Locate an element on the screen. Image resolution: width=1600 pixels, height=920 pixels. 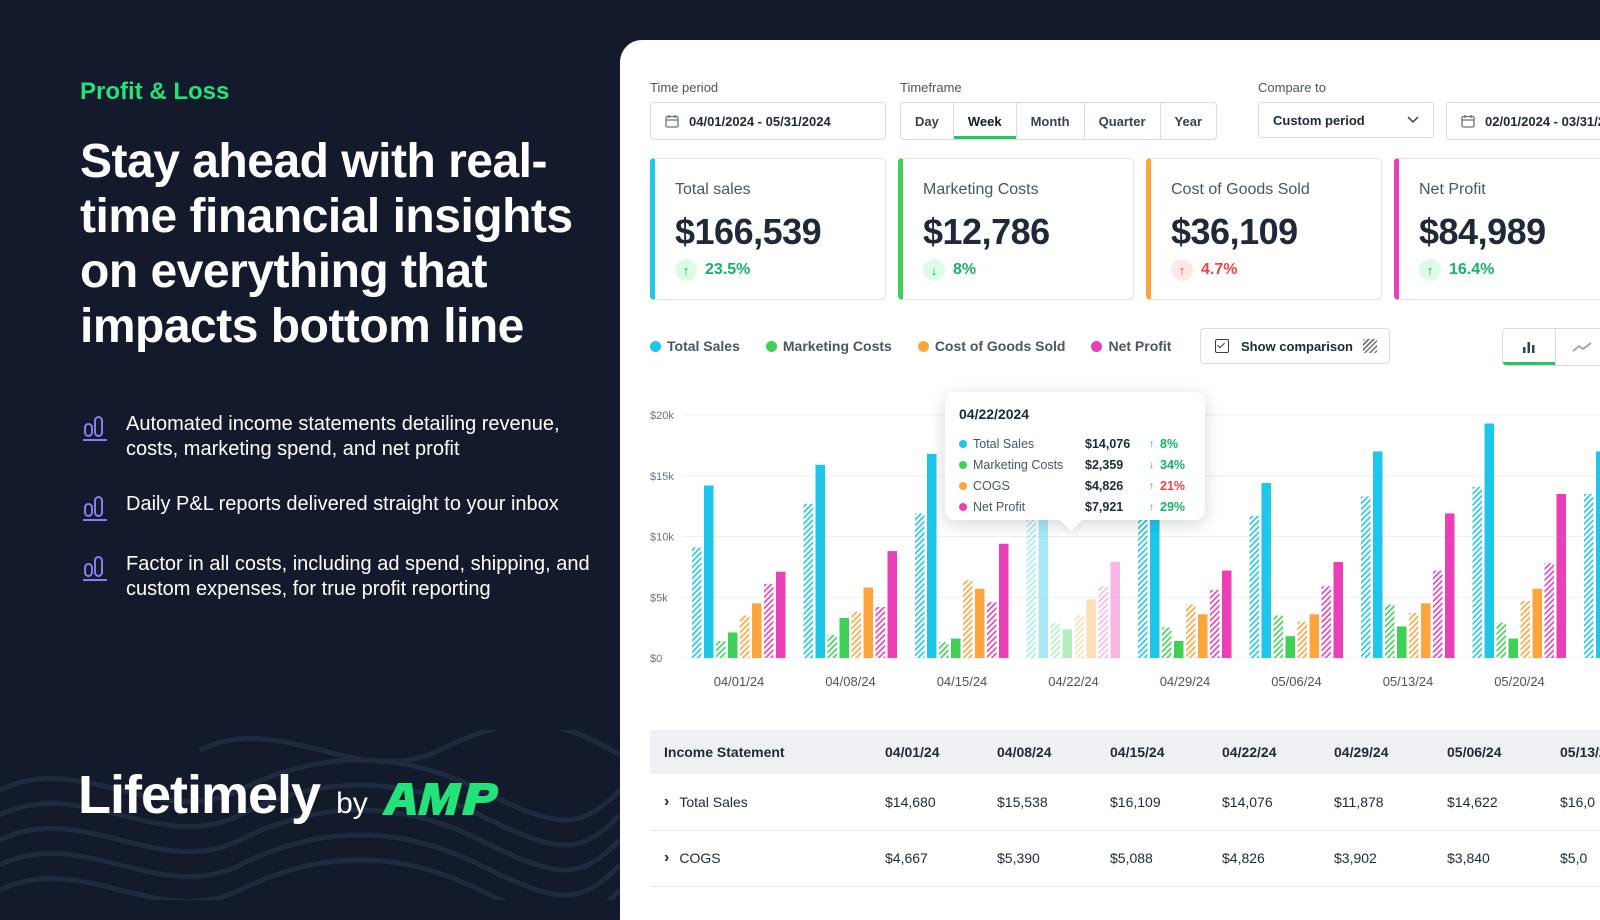
time-period-value: 04/01/2024 - 05/31/2024 is located at coordinates (760, 121).